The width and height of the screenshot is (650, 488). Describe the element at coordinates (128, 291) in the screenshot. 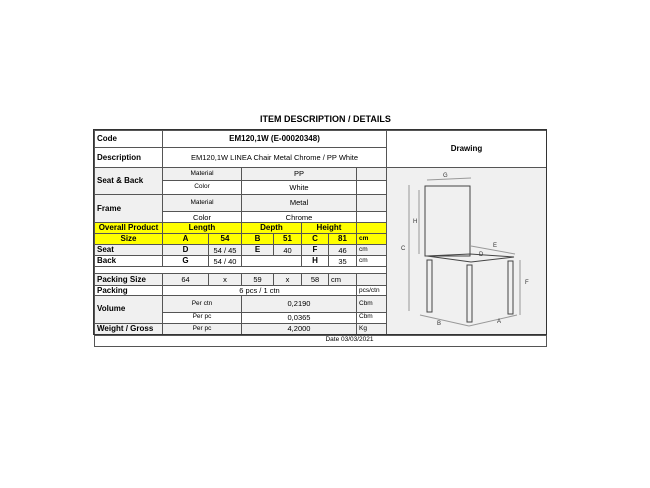

I see `packing-label: Packing` at that location.